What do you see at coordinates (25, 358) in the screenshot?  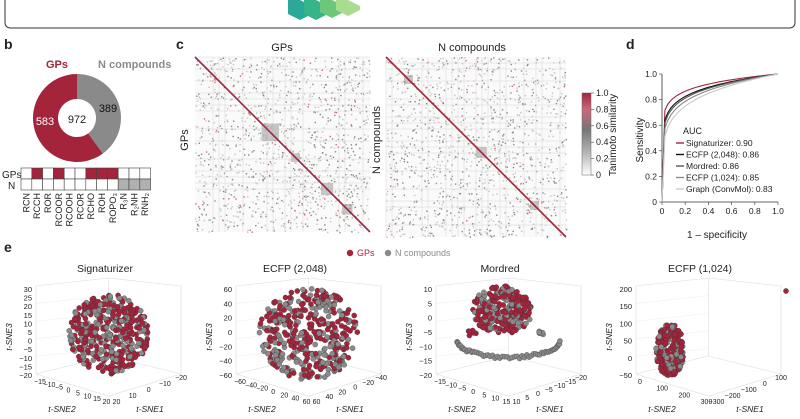 I see `tsne-ztick-label: −10` at bounding box center [25, 358].